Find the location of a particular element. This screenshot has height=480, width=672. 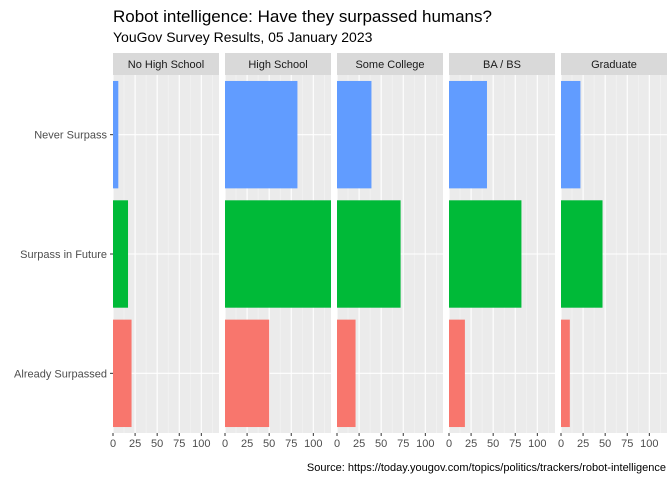

y-tick-label-never-surpass: Never Surpass is located at coordinates (70, 136).